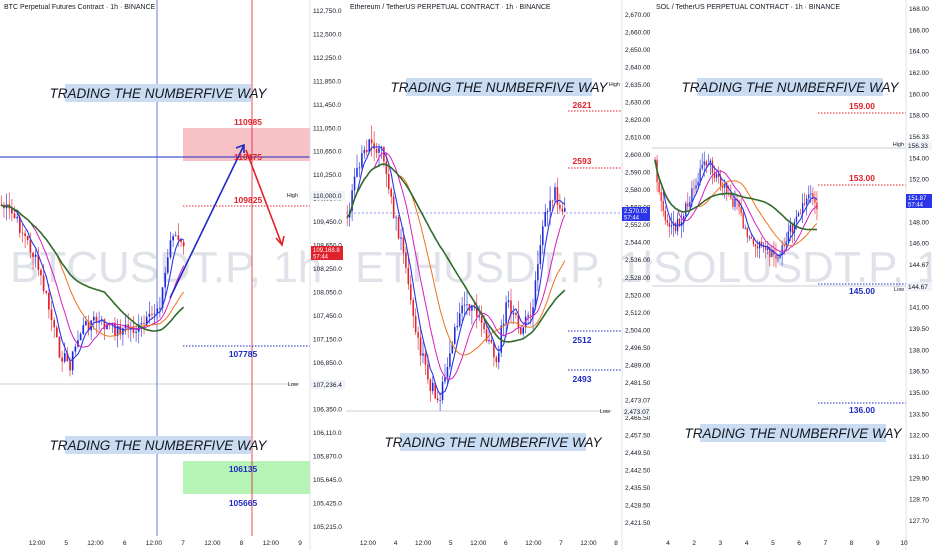  Describe the element at coordinates (636, 212) in the screenshot. I see `eth-last-price: 2,570.02` at that location.